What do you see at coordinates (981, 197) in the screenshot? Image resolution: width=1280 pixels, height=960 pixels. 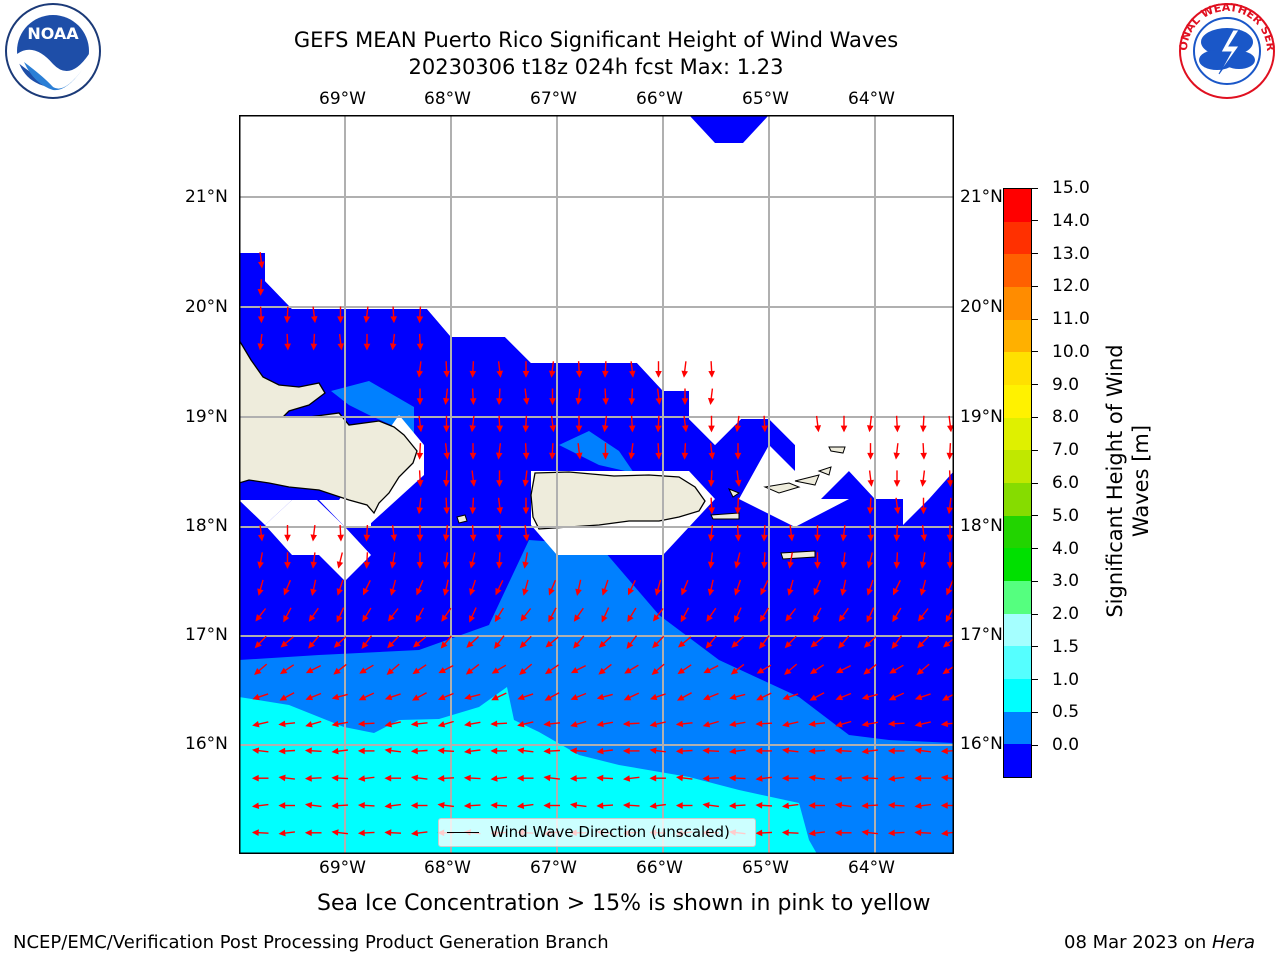 I see `lat-tick-right: 21°N` at bounding box center [981, 197].